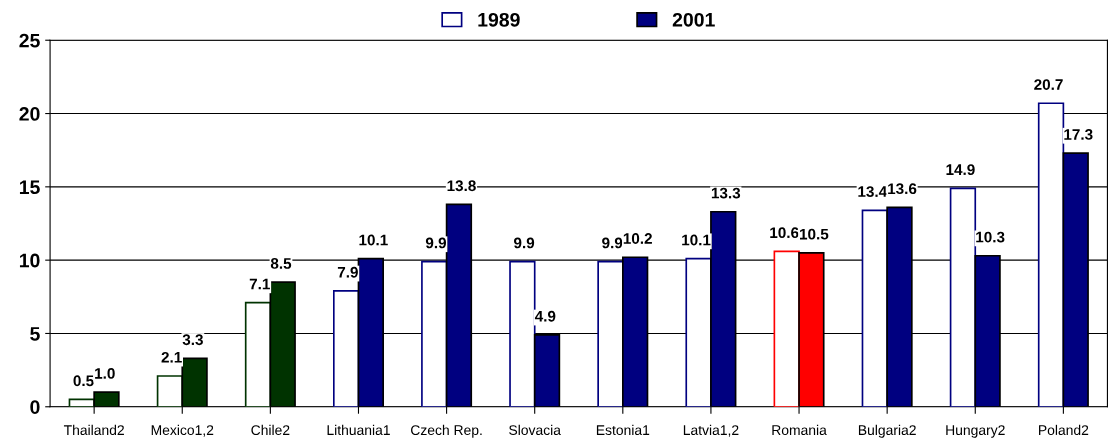 This screenshot has width=1113, height=447. What do you see at coordinates (784, 233) in the screenshot?
I see `data-label: 10.6` at bounding box center [784, 233].